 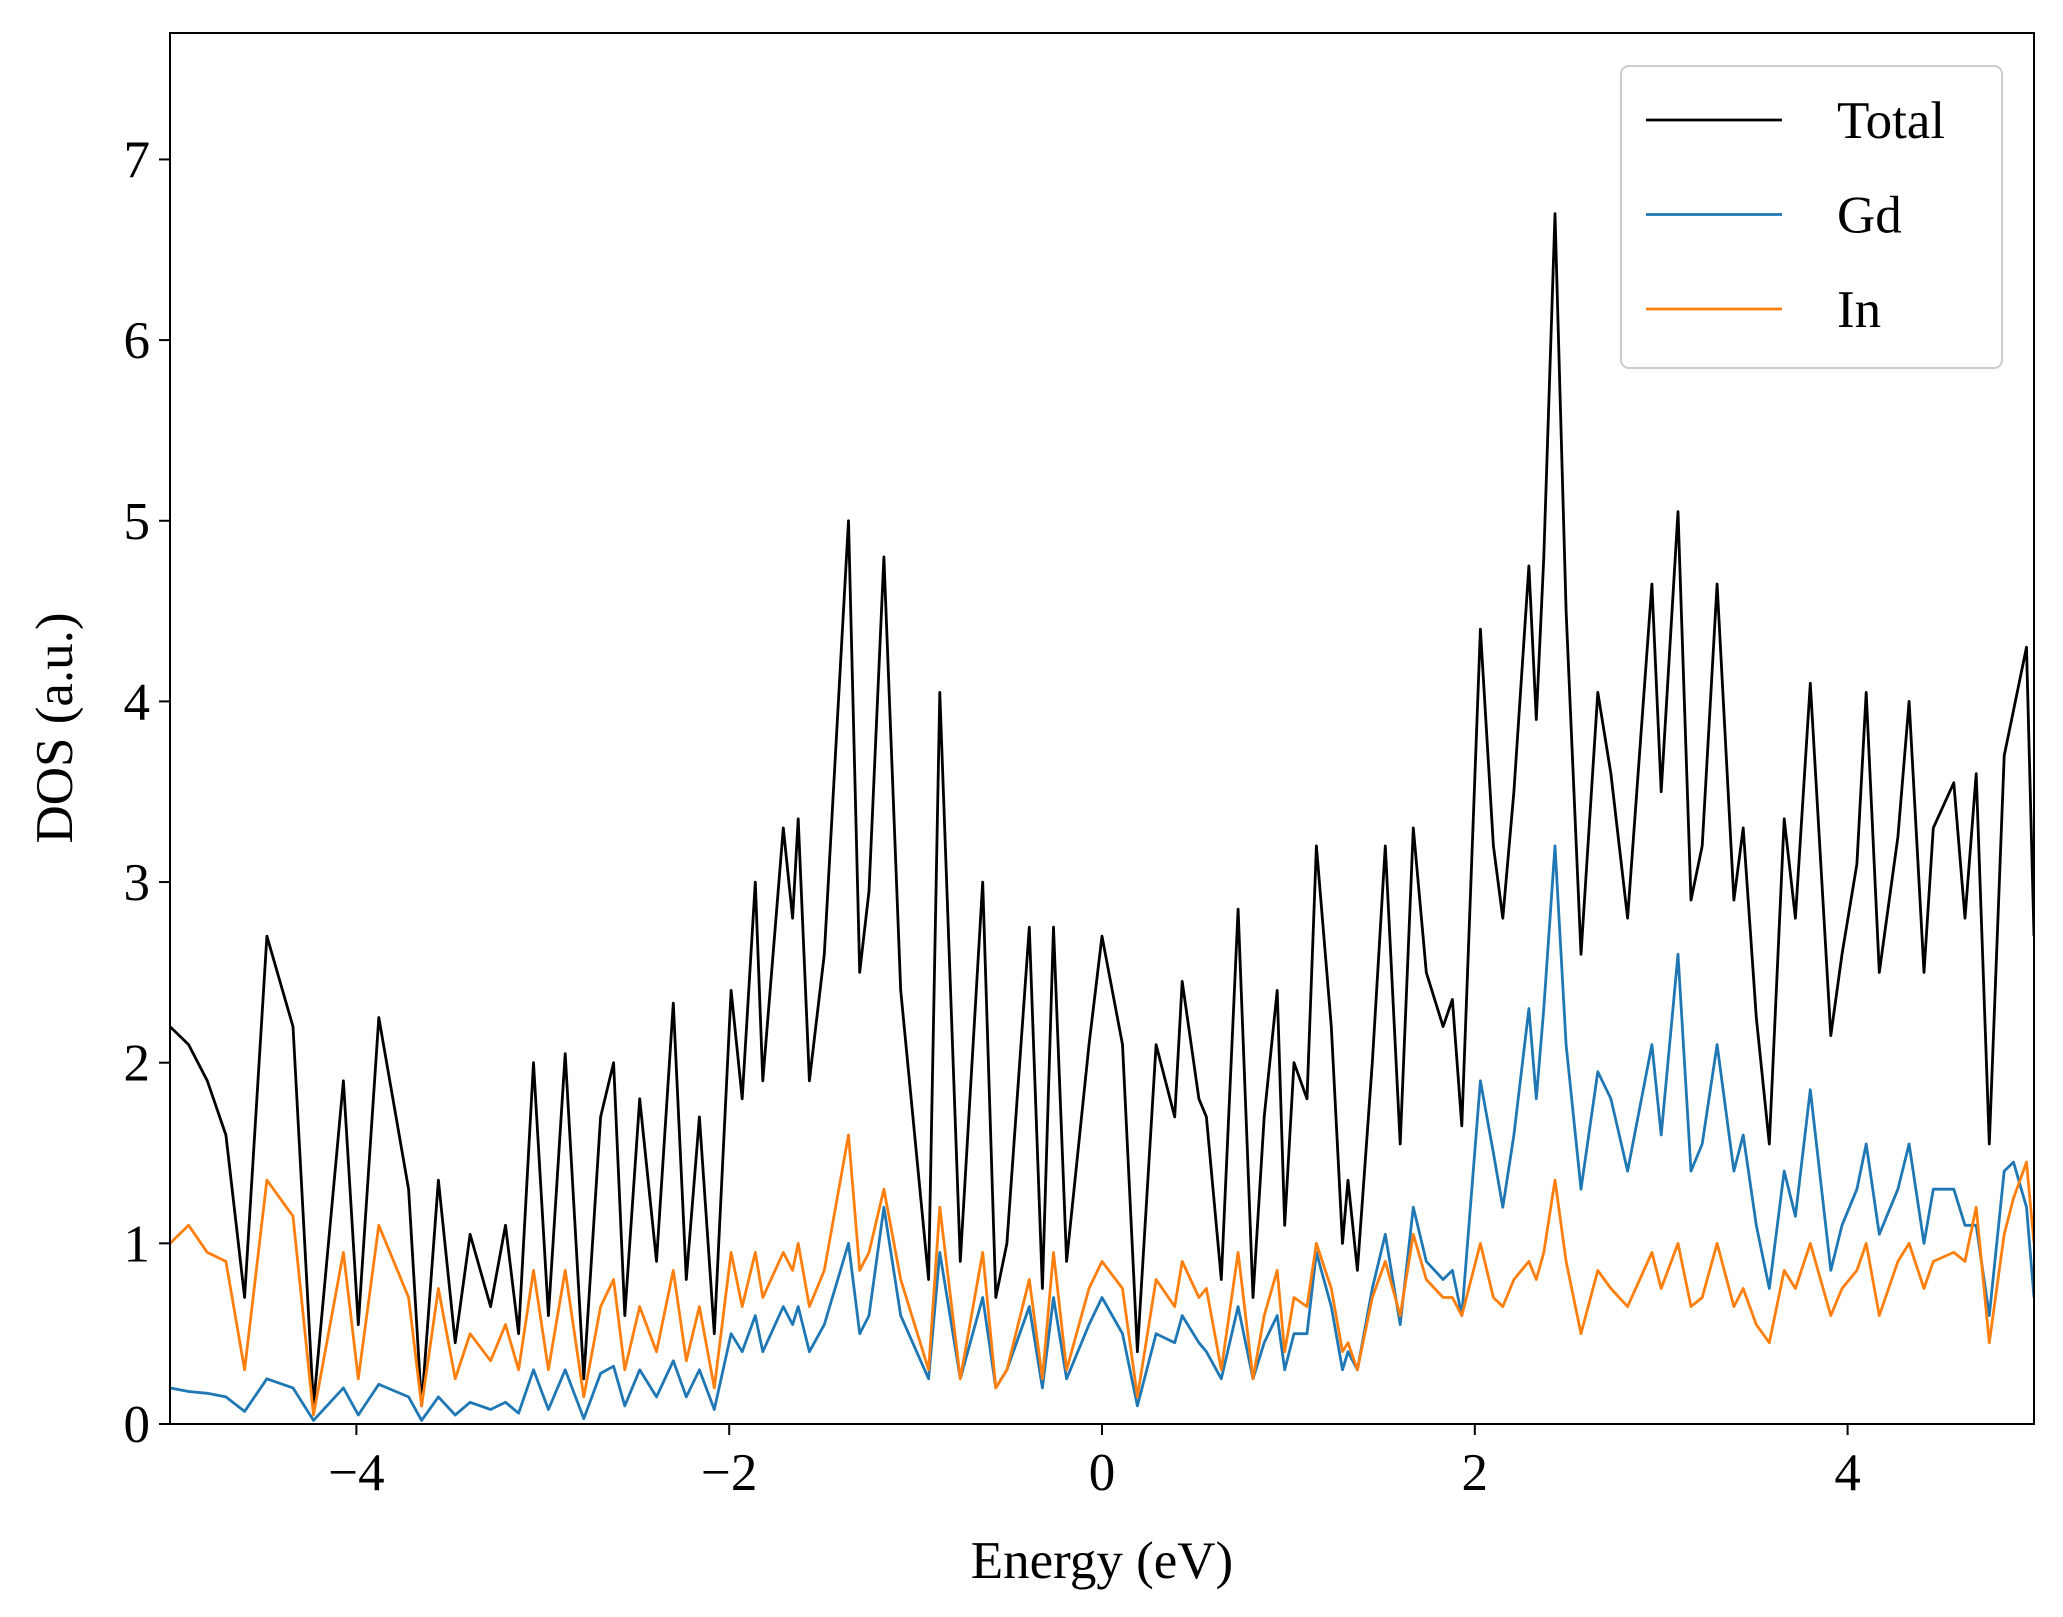 What do you see at coordinates (137, 341) in the screenshot?
I see `y-tick-label: 6` at bounding box center [137, 341].